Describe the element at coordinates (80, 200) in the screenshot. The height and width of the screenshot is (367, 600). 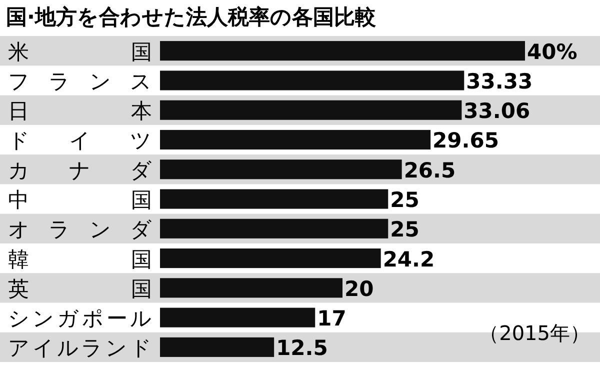
I see `y-tick-label: 中国` at that location.